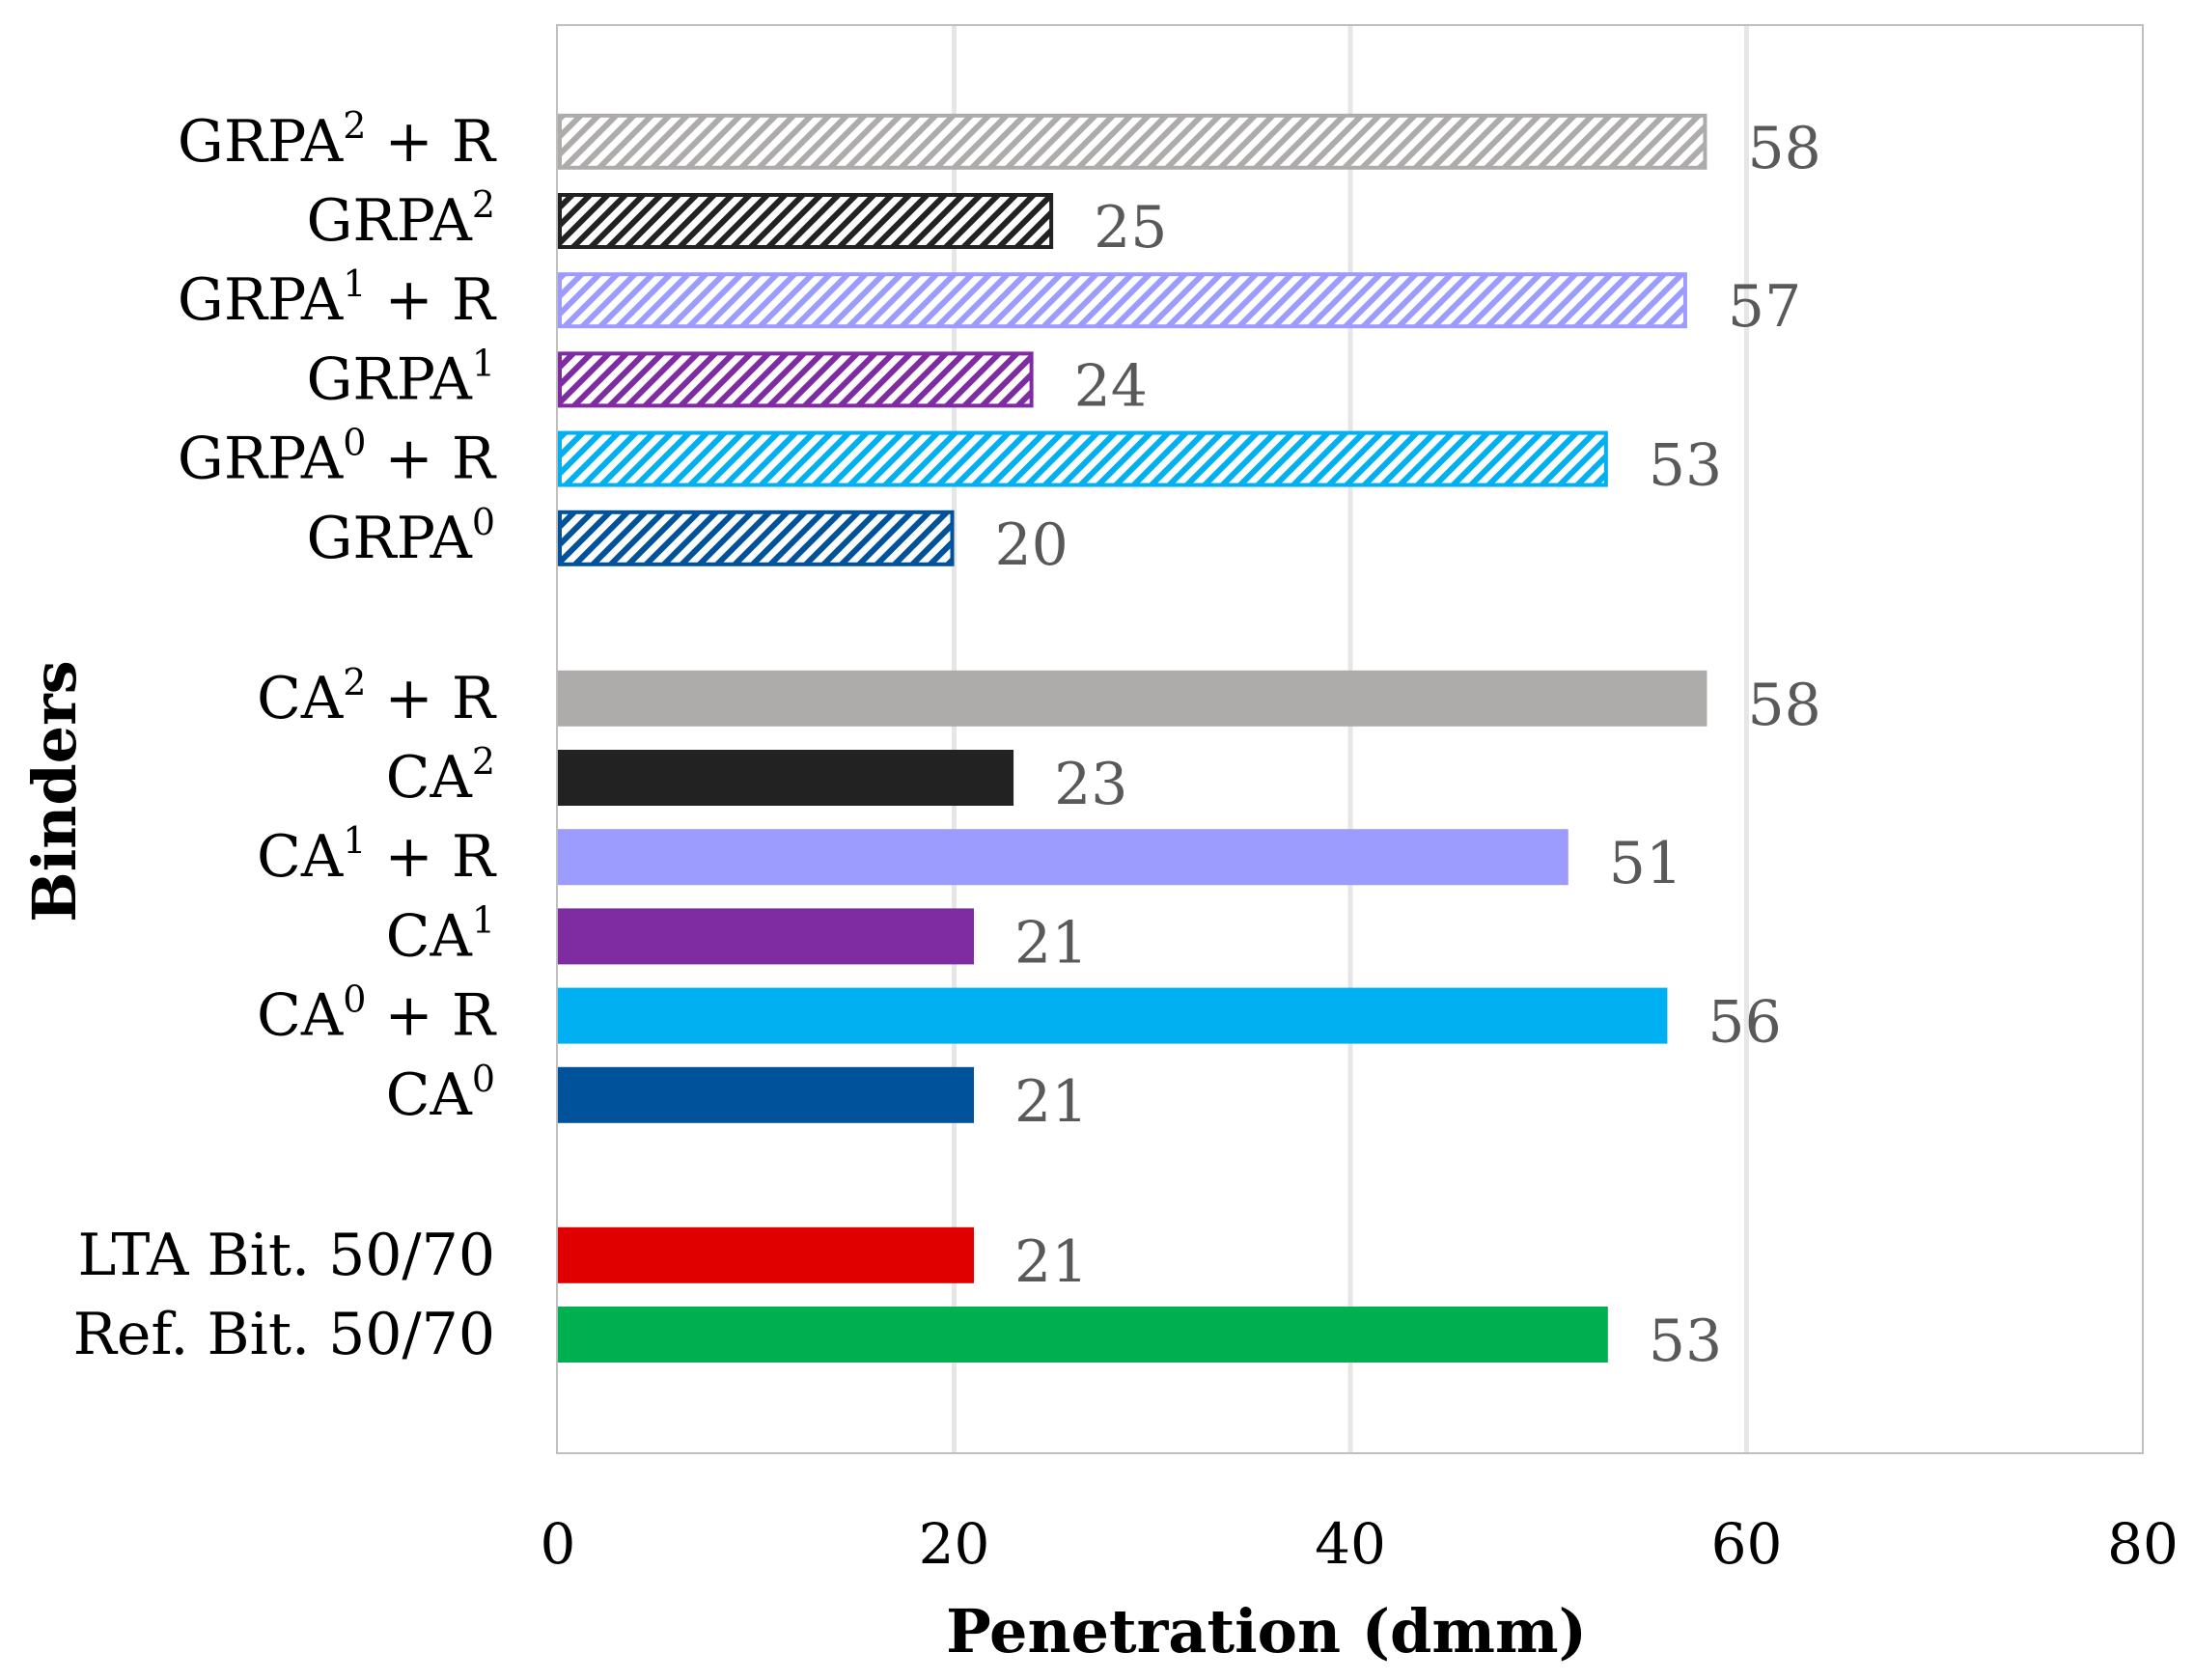 Image resolution: width=2193 pixels, height=1680 pixels. I want to click on y-axis-title: Binders, so click(54, 791).